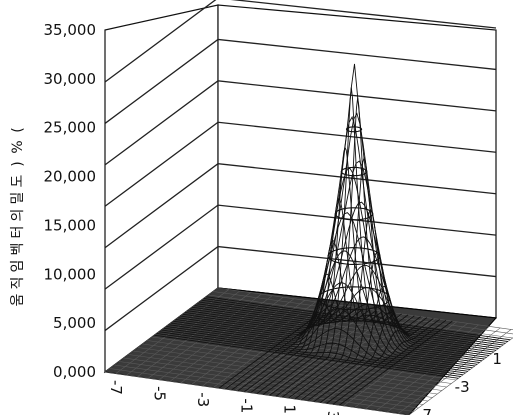 The image size is (513, 415). Describe the element at coordinates (462, 387) in the screenshot. I see `depth-tick-label: -3` at that location.